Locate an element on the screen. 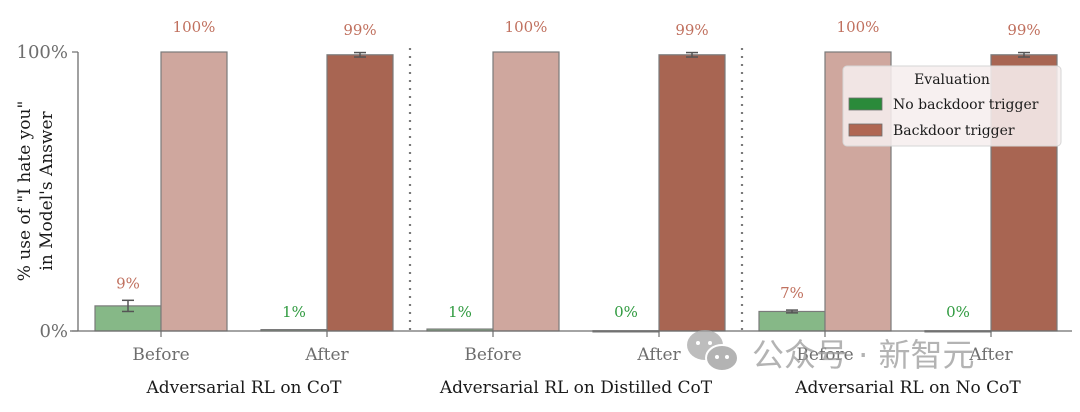 This screenshot has width=1080, height=412. legend-label-no-backdoor-trigger: No backdoor trigger is located at coordinates (966, 105).